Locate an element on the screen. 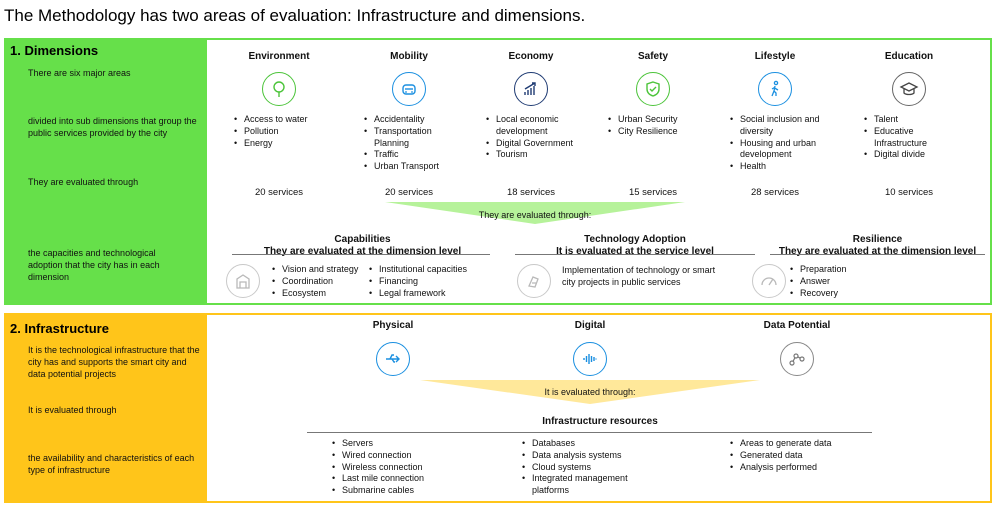  technology-subtitle: It is evaluated at the service level is located at coordinates (635, 251).